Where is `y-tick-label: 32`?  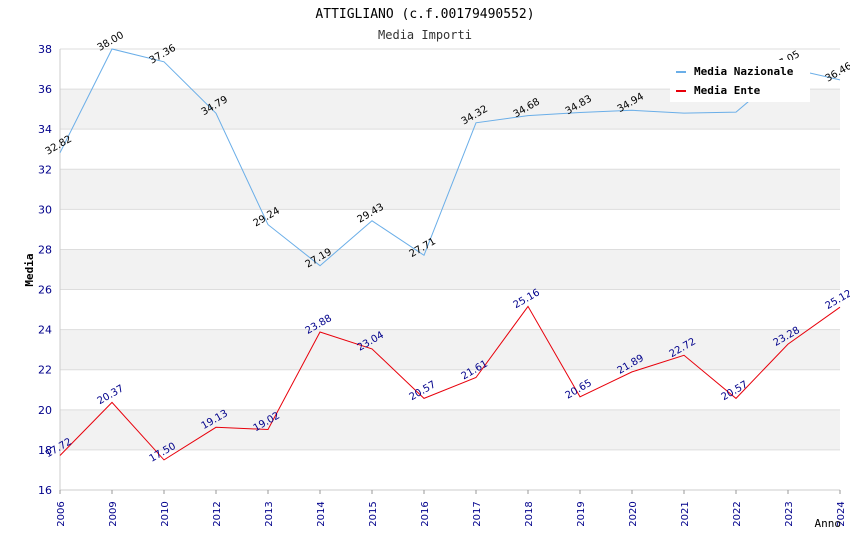 y-tick-label: 32 is located at coordinates (45, 169).